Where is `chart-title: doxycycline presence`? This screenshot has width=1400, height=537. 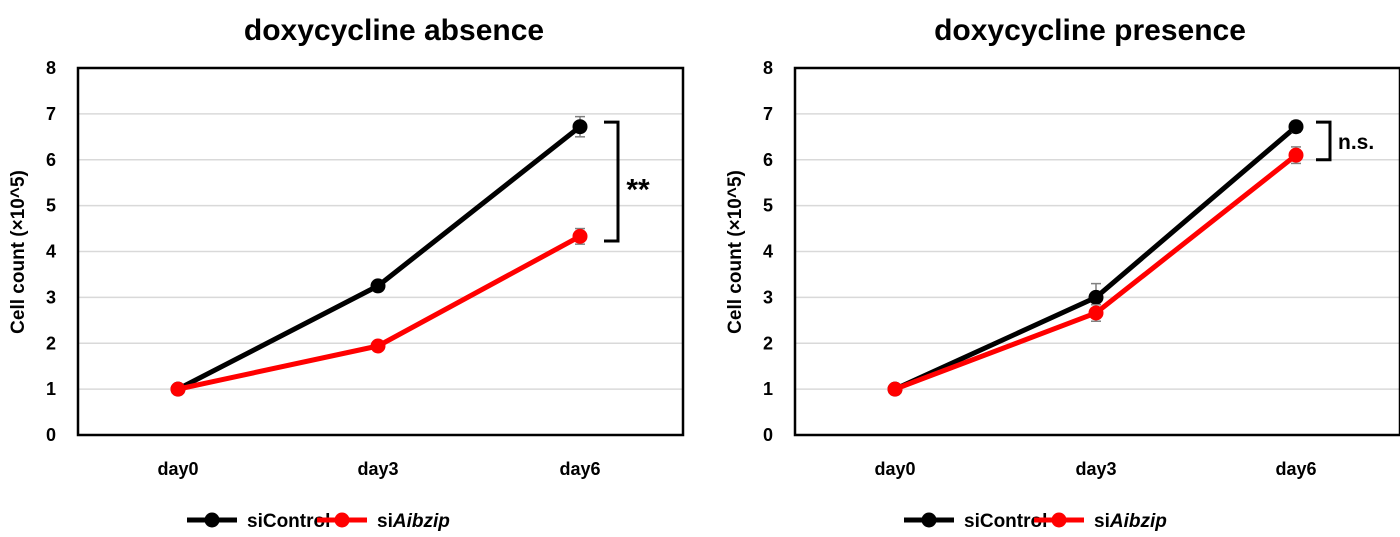
chart-title: doxycycline presence is located at coordinates (1090, 30).